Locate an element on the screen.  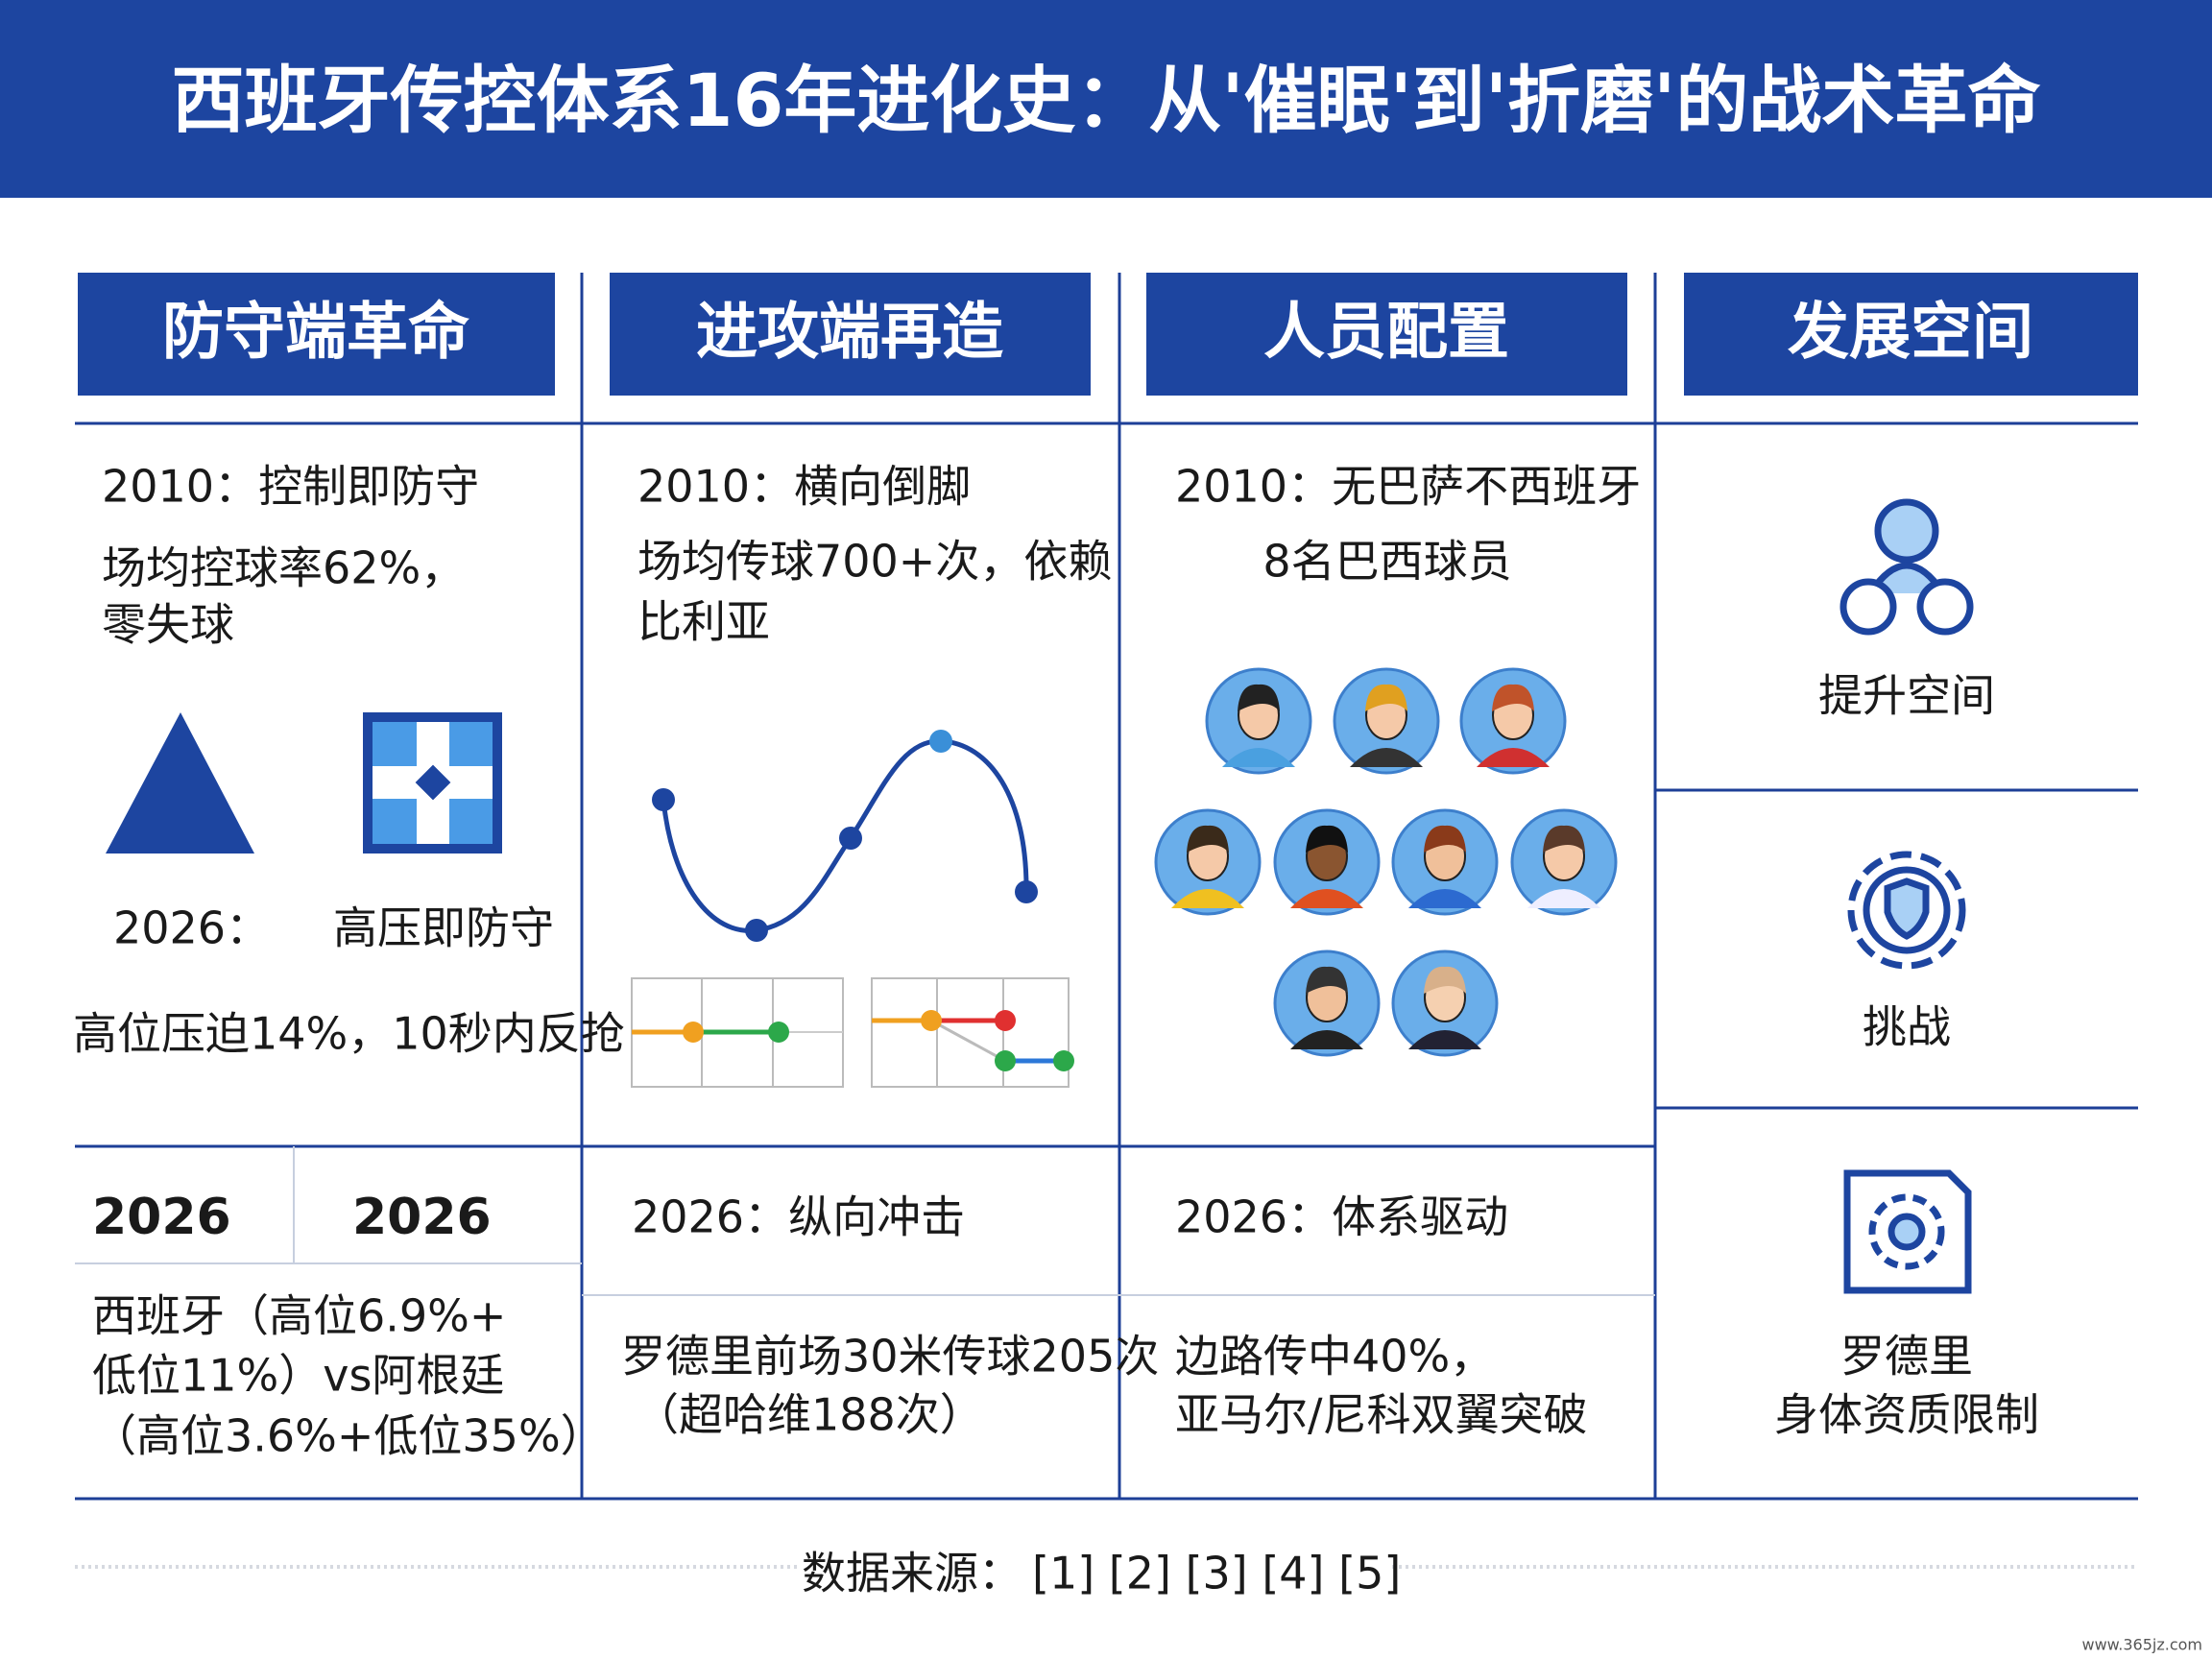
player-avatars is located at coordinates (1386, 862).